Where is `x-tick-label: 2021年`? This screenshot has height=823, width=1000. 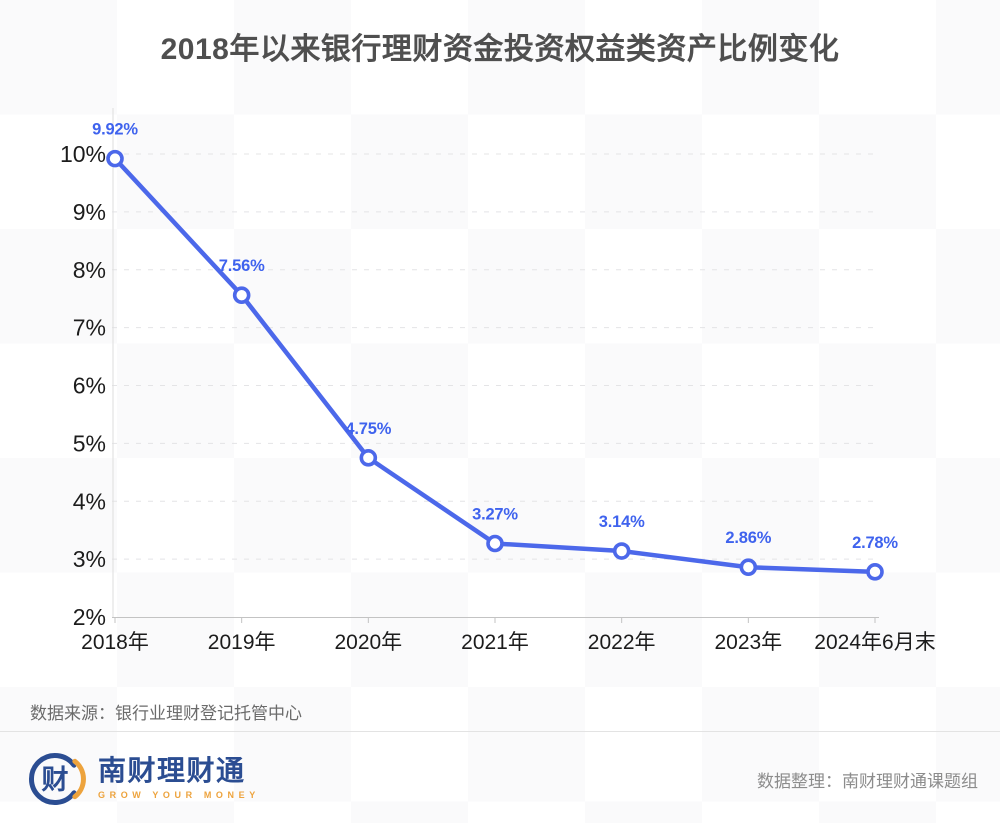 x-tick-label: 2021年 is located at coordinates (495, 642).